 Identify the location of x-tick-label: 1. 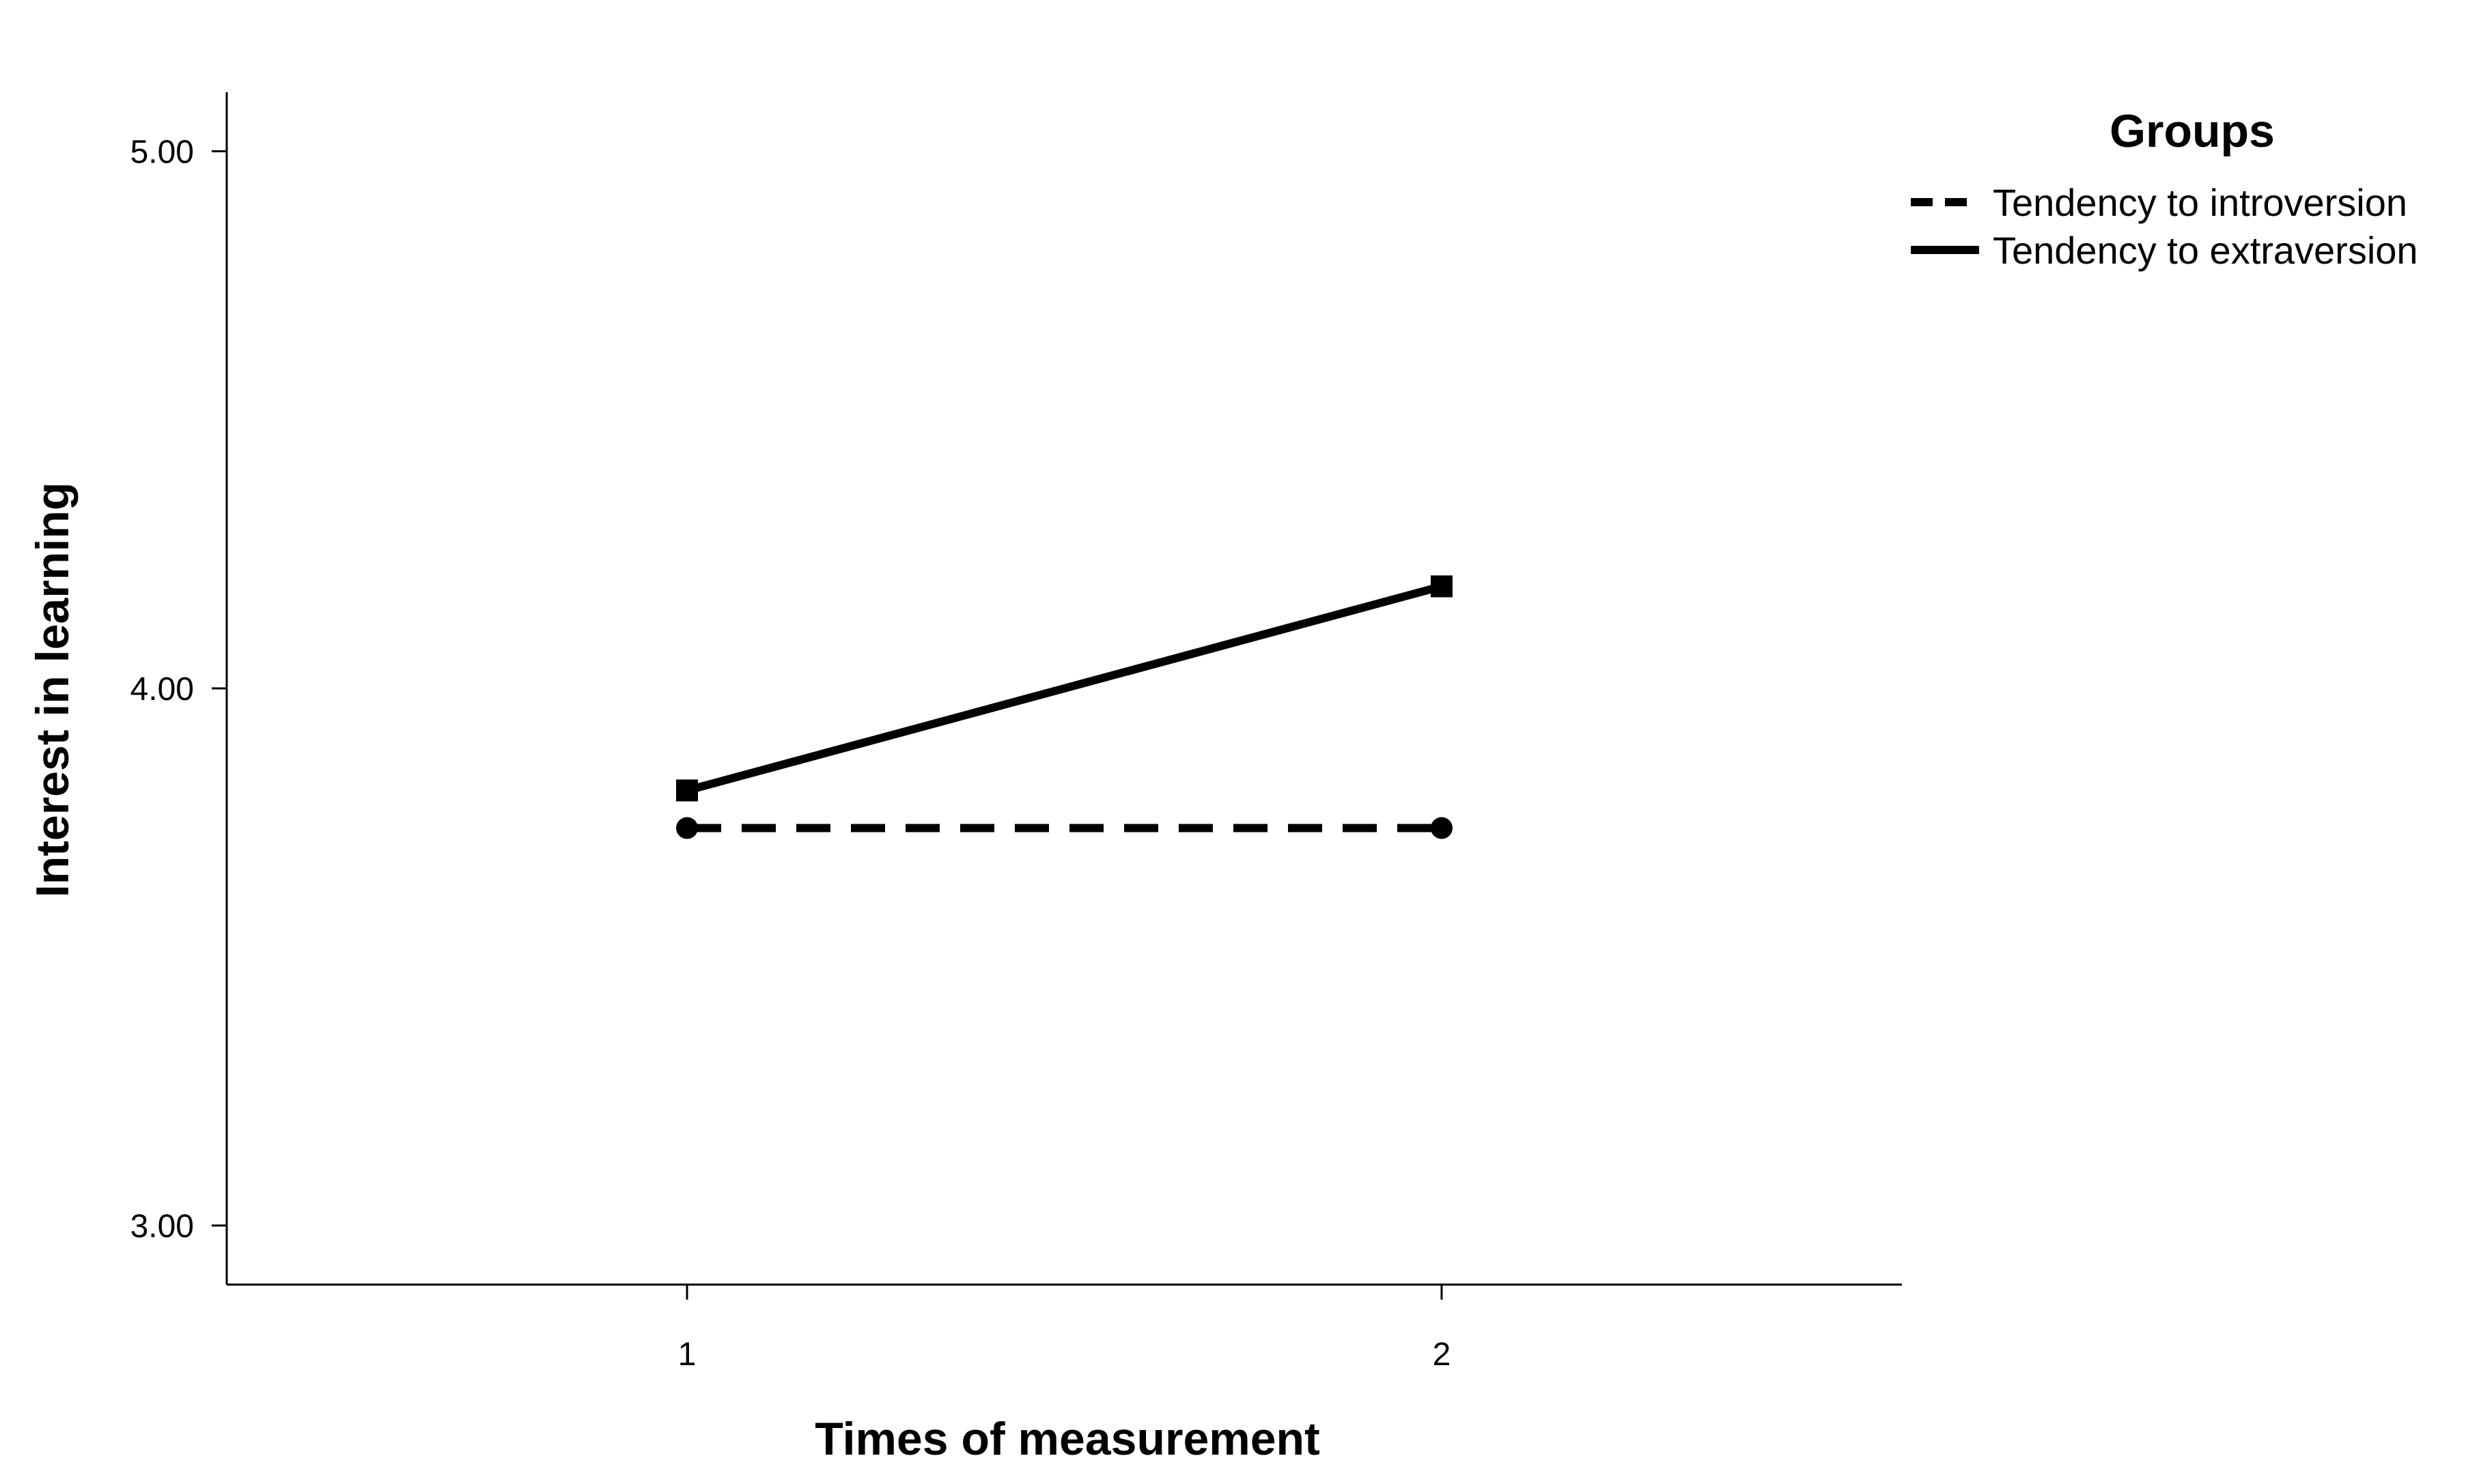
(687, 1354).